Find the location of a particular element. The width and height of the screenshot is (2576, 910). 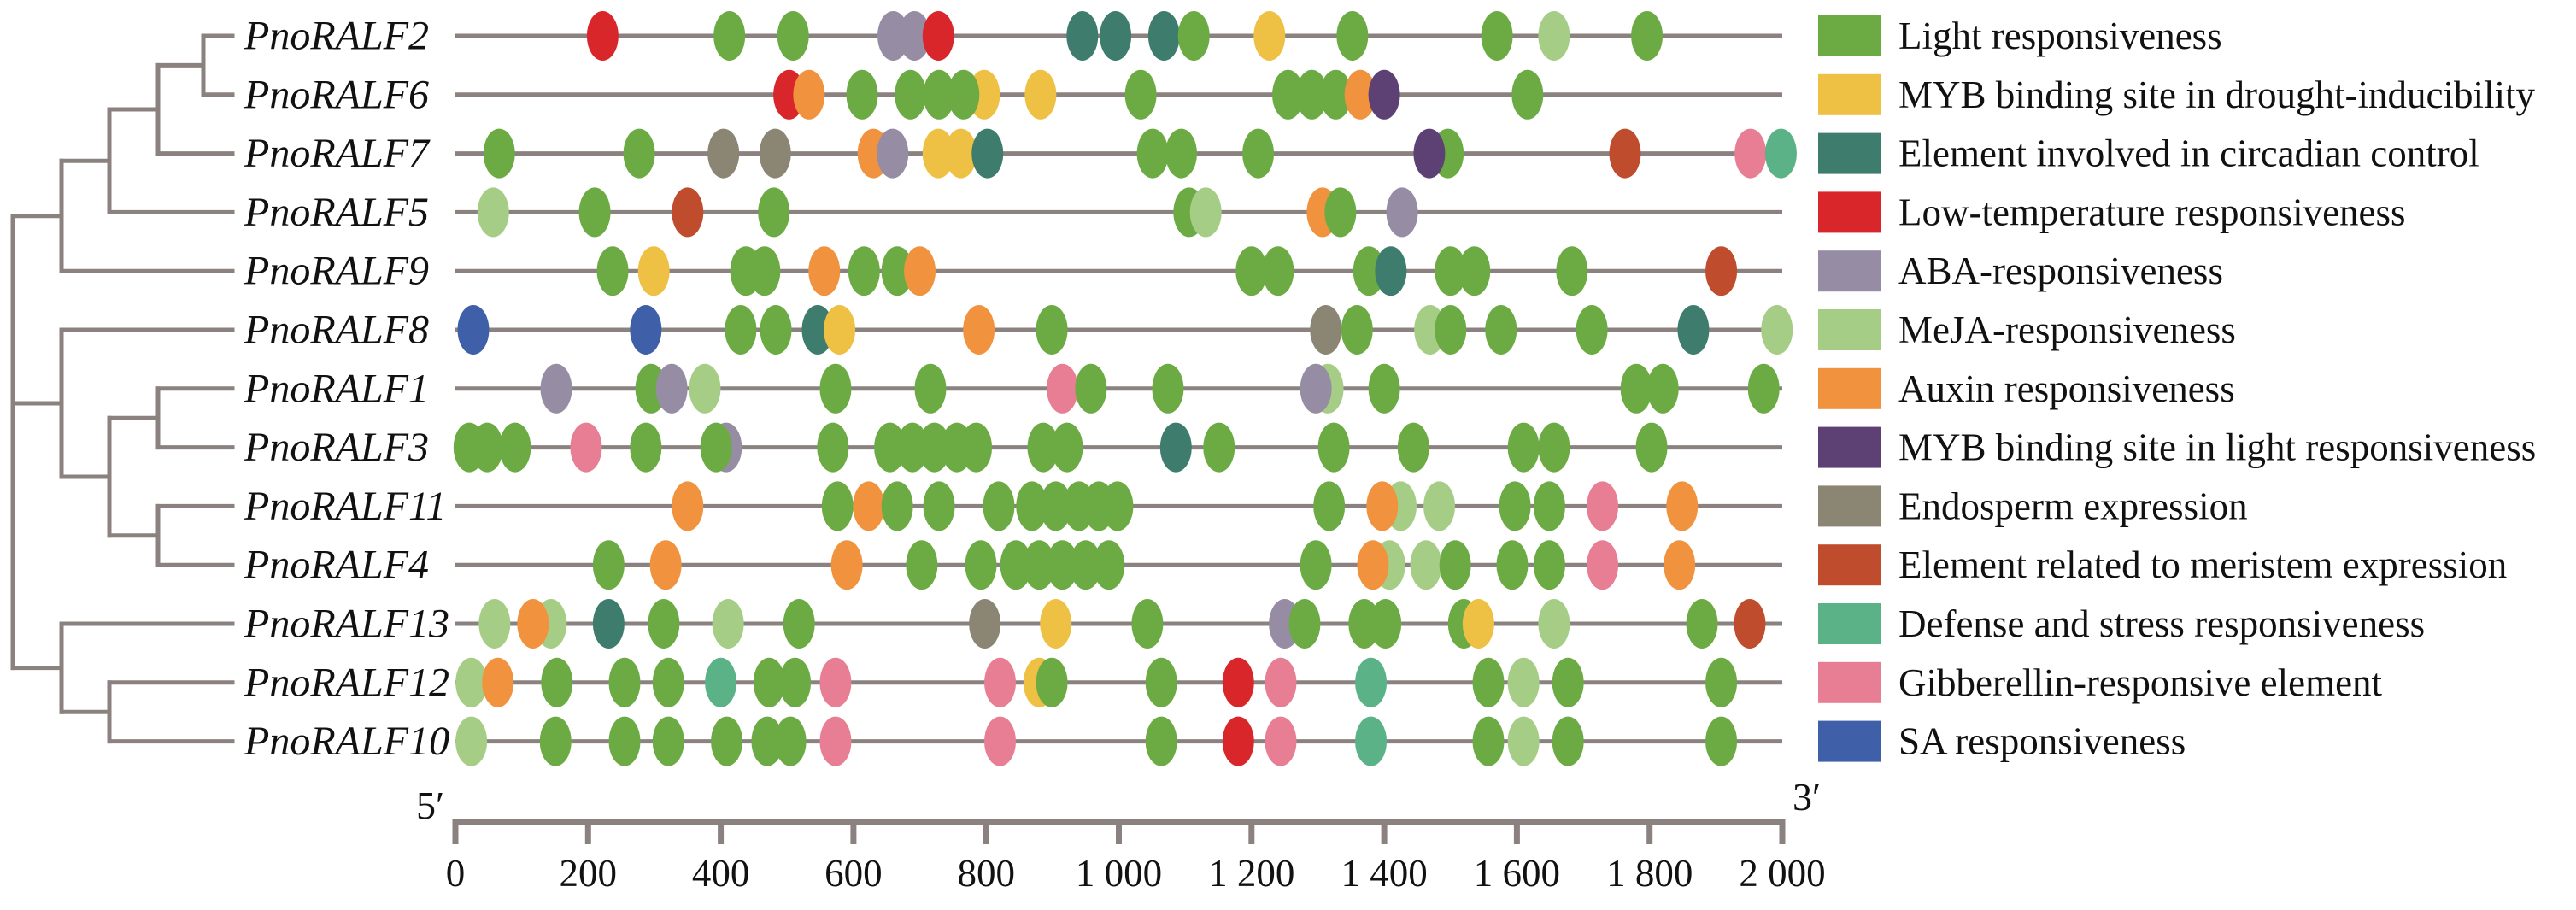

gene-label-PnoRALF10: PnoRALF10 is located at coordinates (346, 742).